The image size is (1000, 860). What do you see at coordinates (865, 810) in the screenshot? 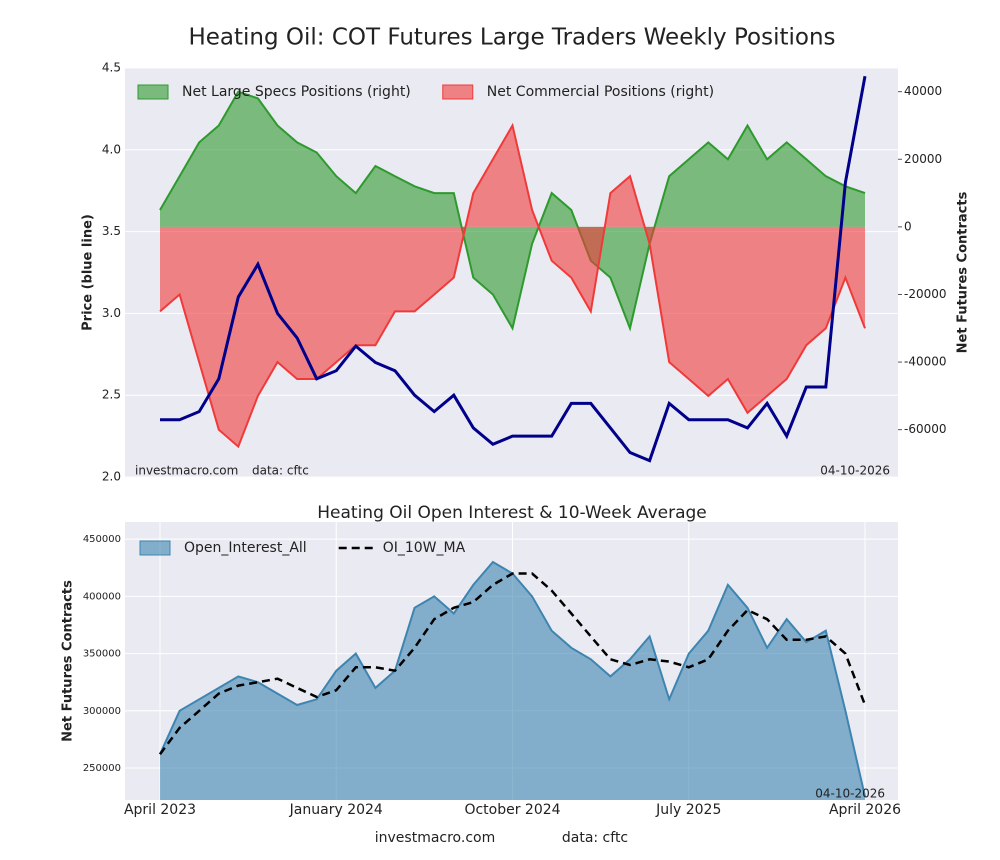
I see `x-tick-label: April 2026` at bounding box center [865, 810].